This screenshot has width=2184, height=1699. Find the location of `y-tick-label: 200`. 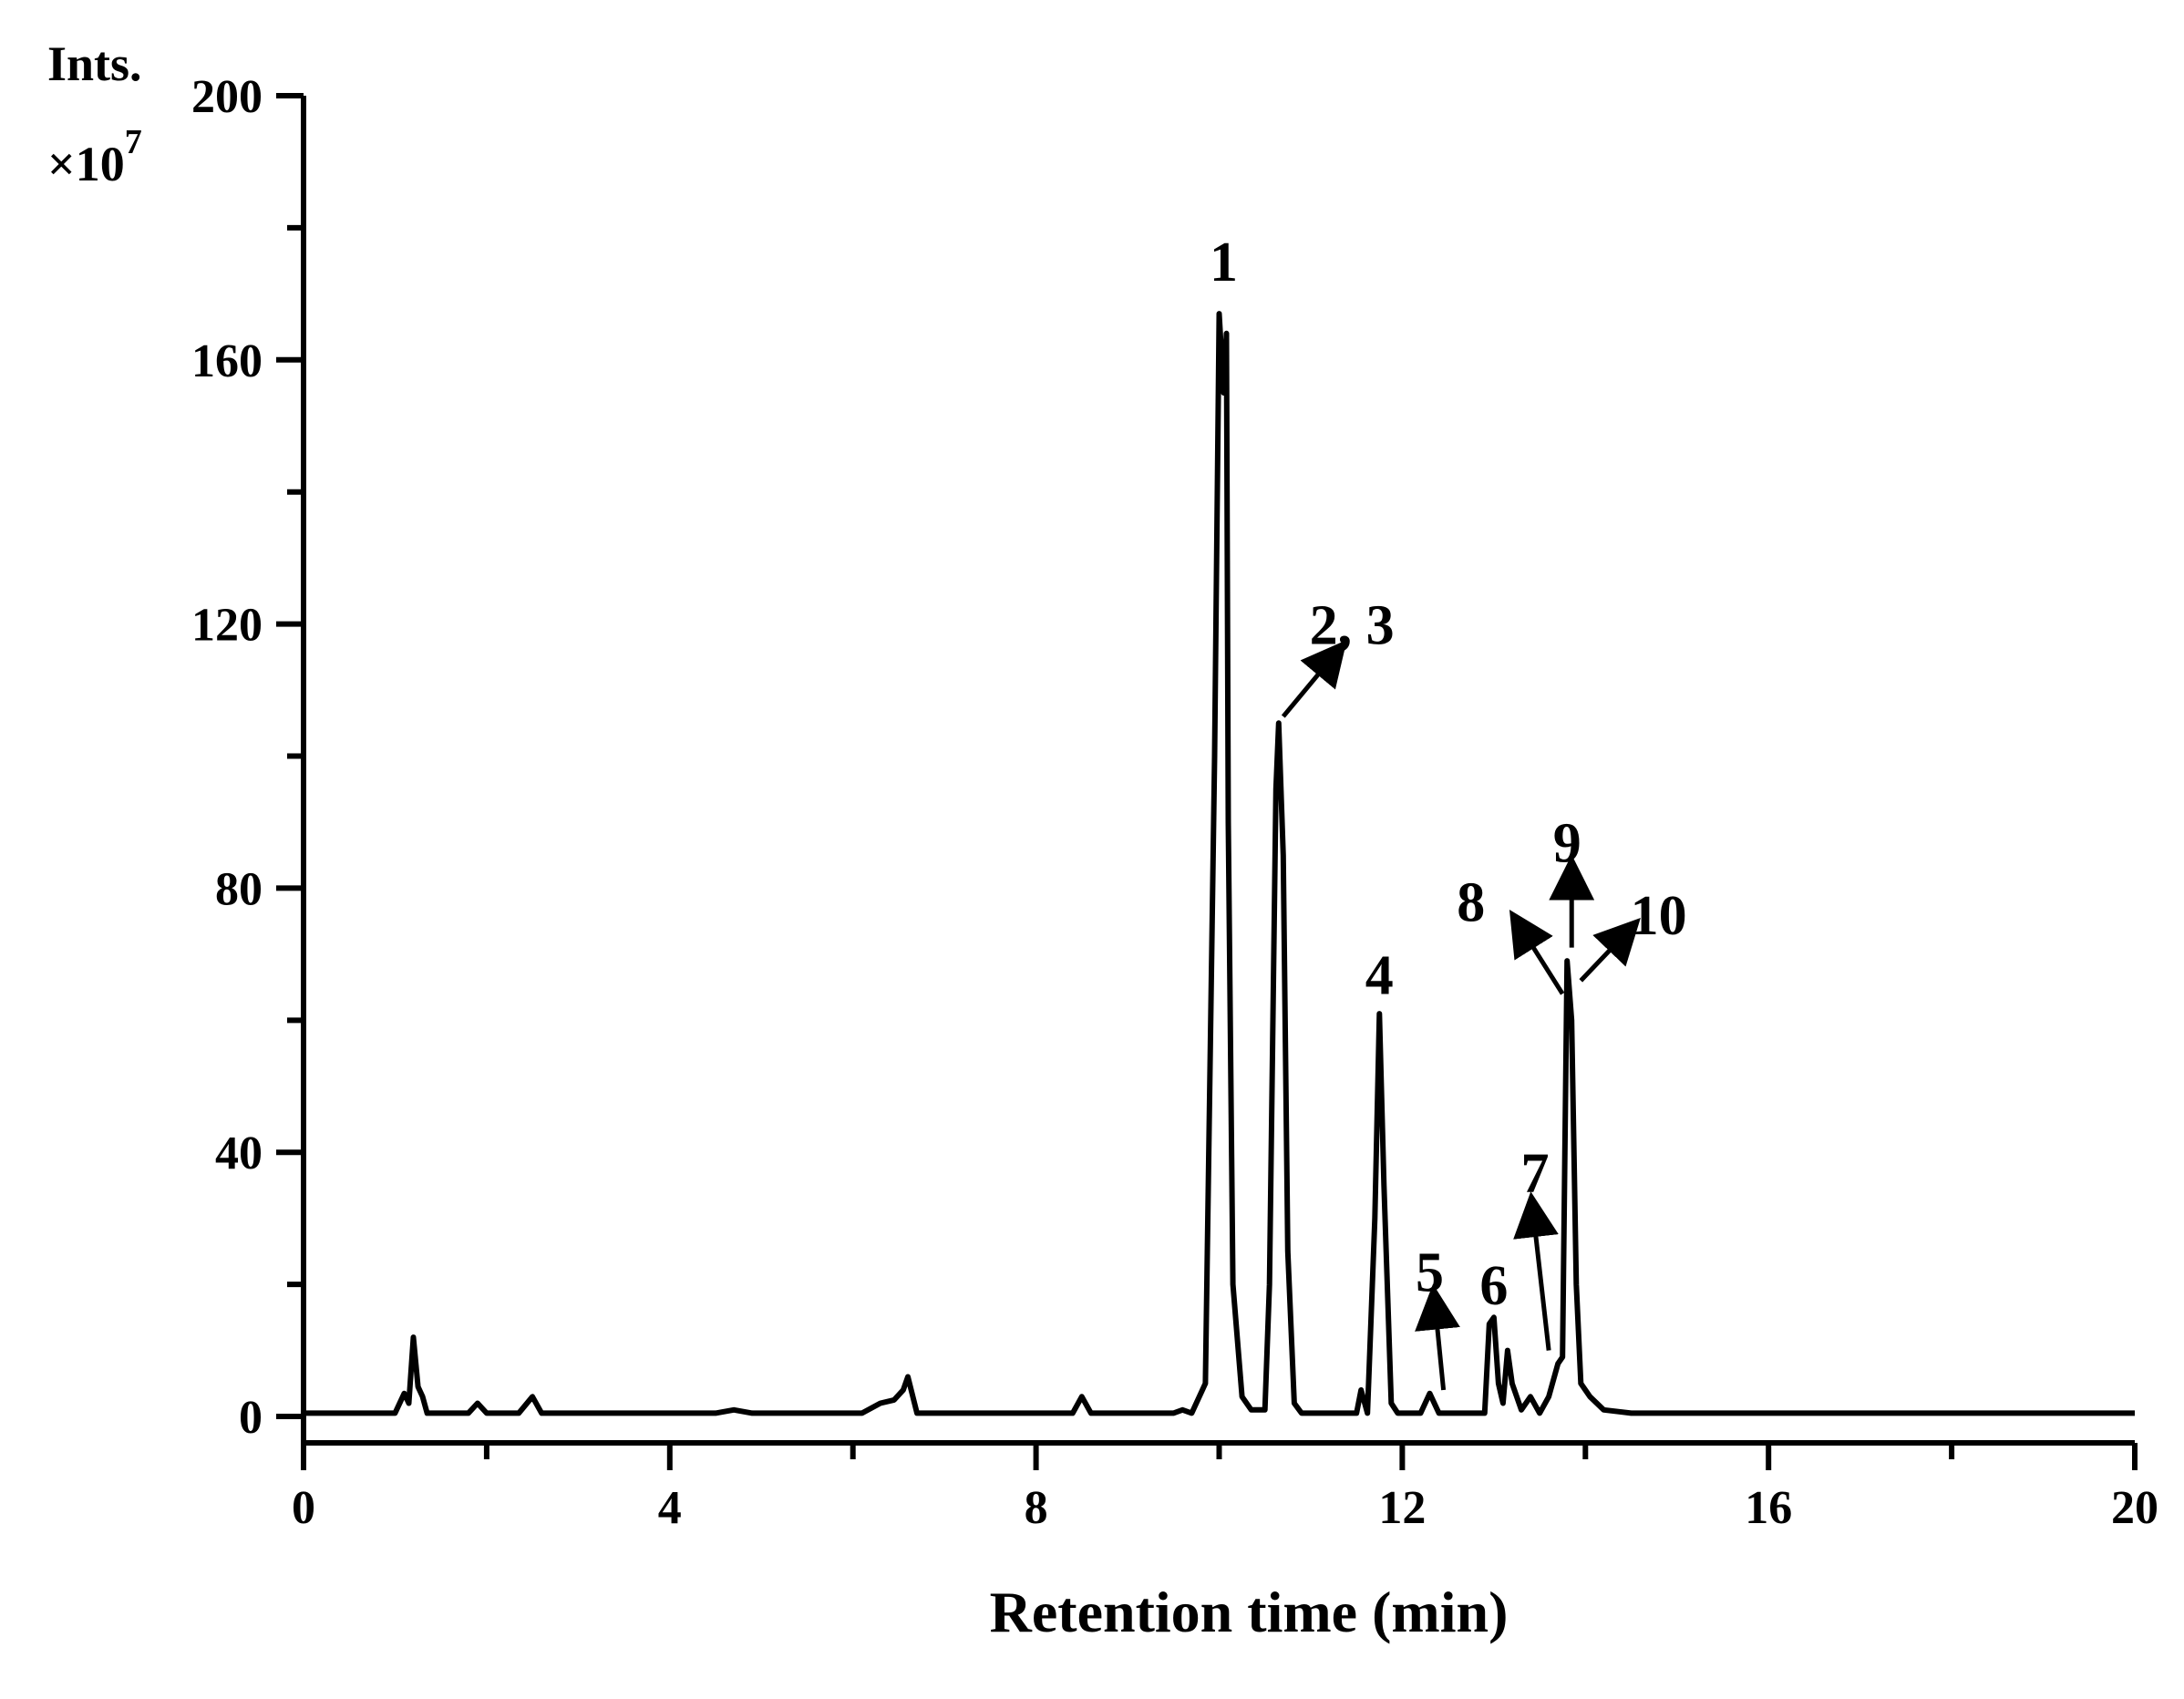

y-tick-label: 200 is located at coordinates (227, 97).